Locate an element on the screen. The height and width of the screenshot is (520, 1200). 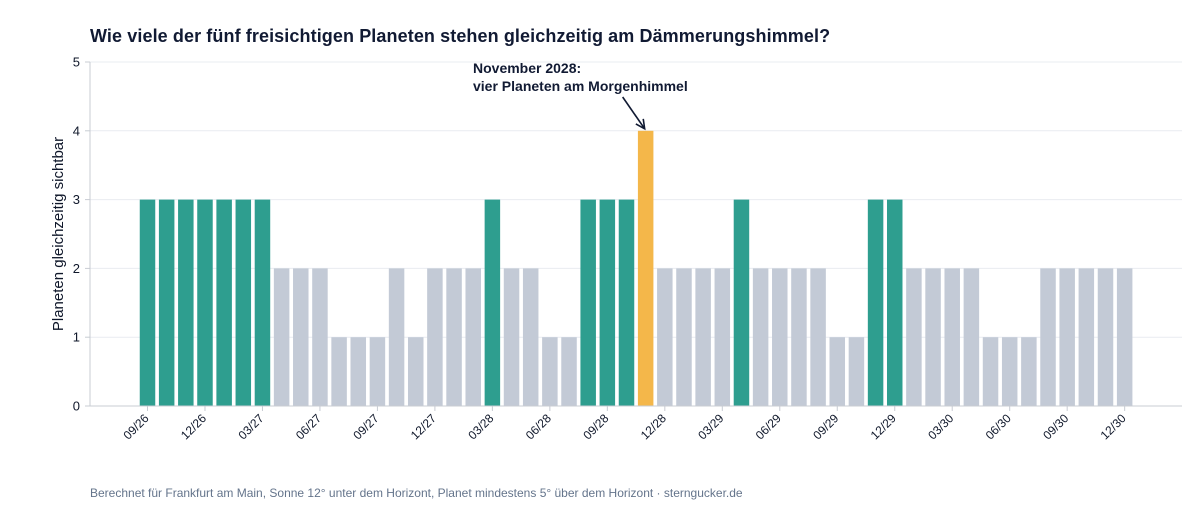
x-tick-label: 03/29 is located at coordinates (710, 426).